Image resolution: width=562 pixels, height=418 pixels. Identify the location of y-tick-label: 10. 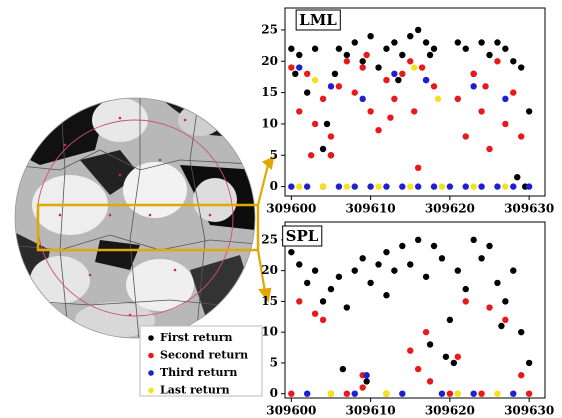
(269, 332).